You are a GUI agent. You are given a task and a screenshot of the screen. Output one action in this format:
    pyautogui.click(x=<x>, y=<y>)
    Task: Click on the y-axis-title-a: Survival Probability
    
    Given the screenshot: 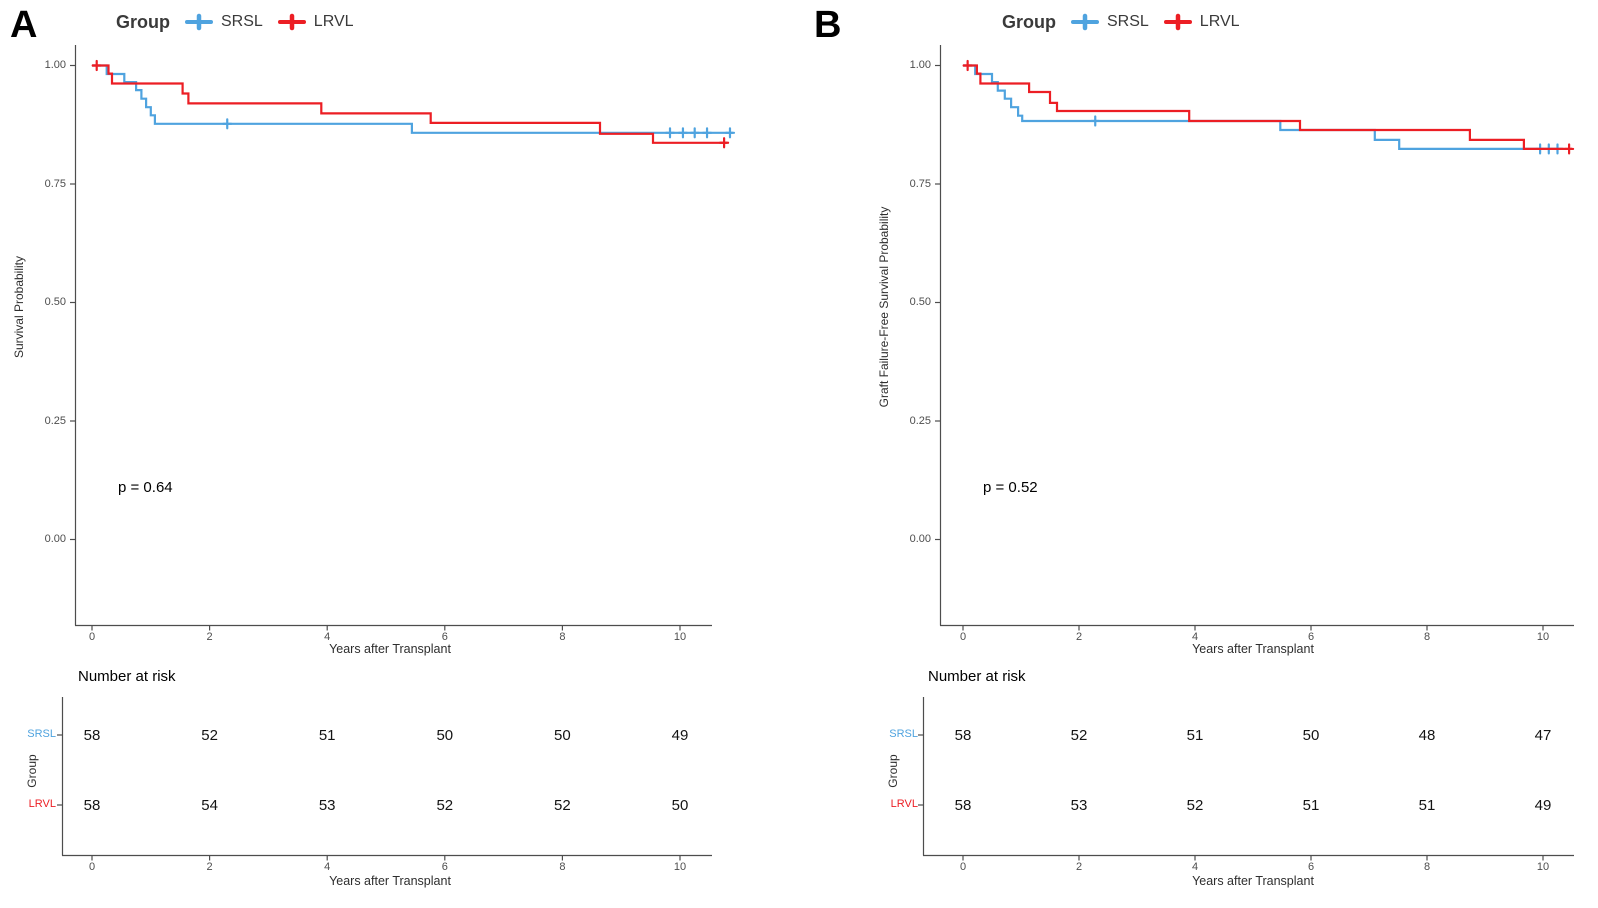 What is the action you would take?
    pyautogui.click(x=19, y=307)
    